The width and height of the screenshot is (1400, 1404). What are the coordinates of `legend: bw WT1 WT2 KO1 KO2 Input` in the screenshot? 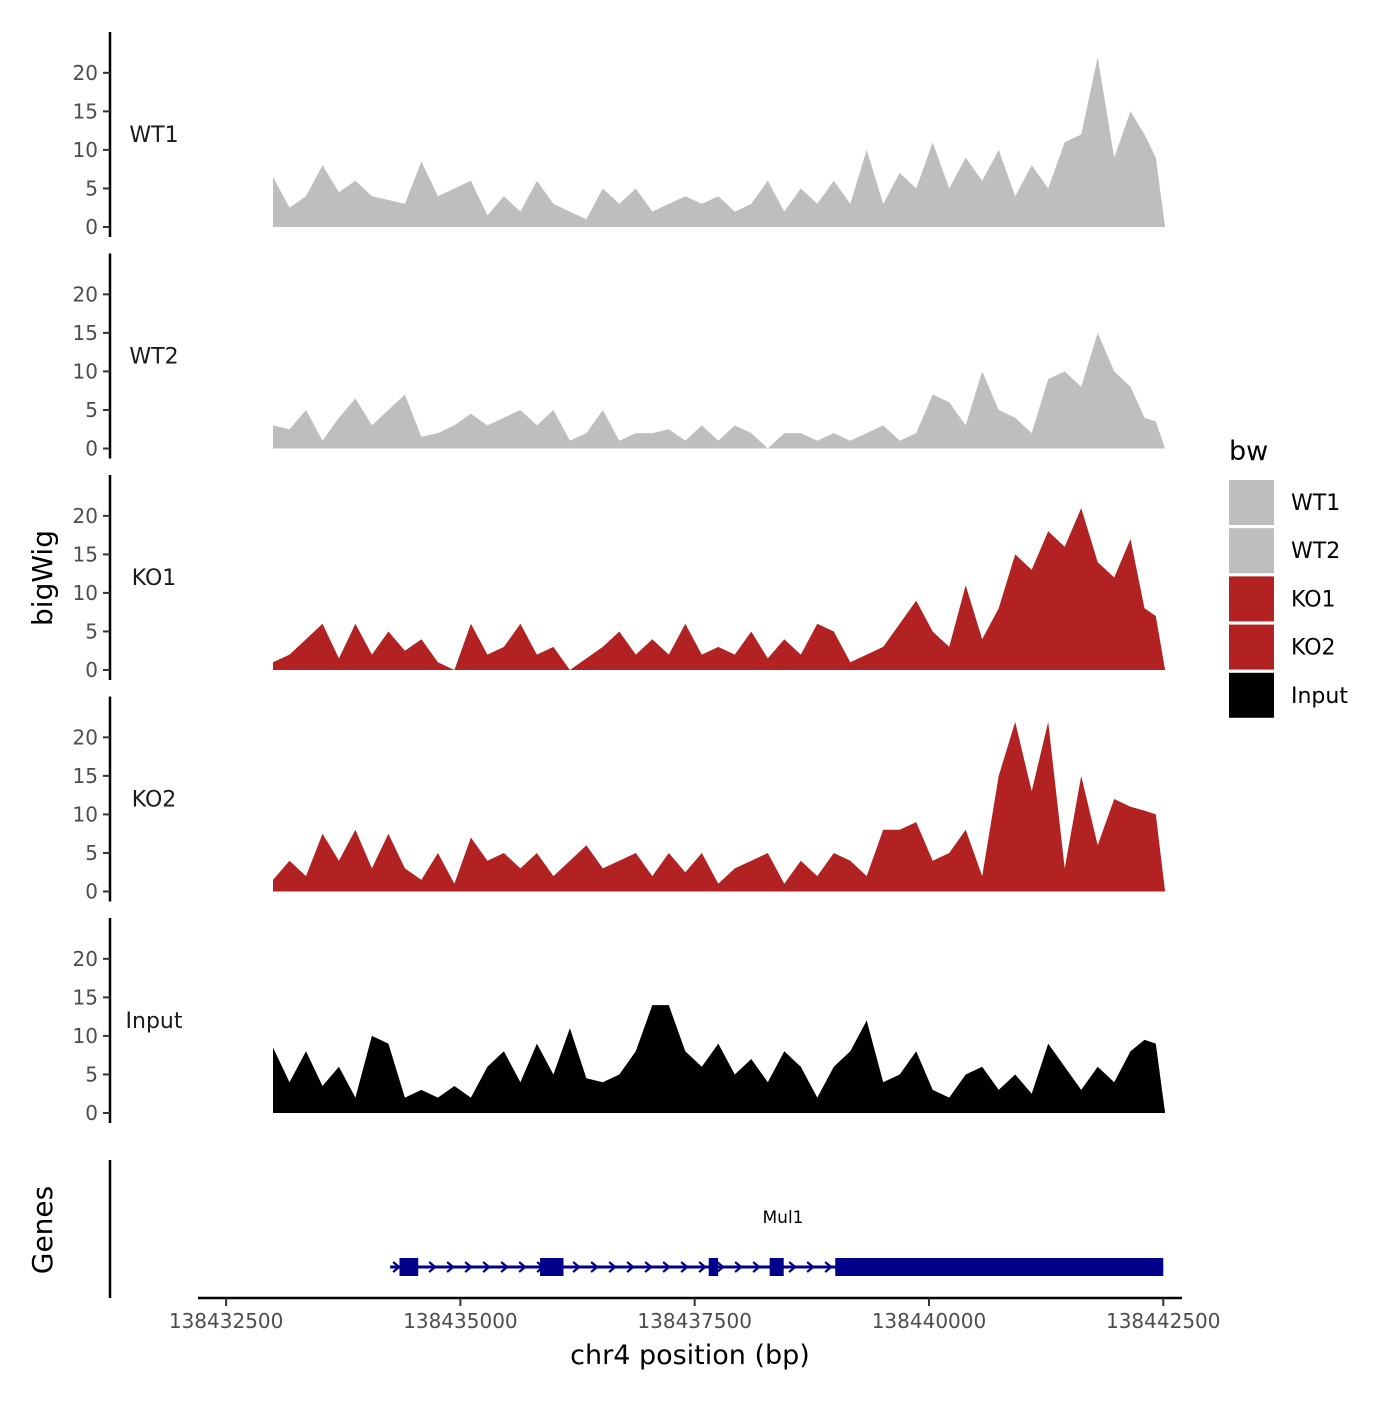 It's located at (1288, 577).